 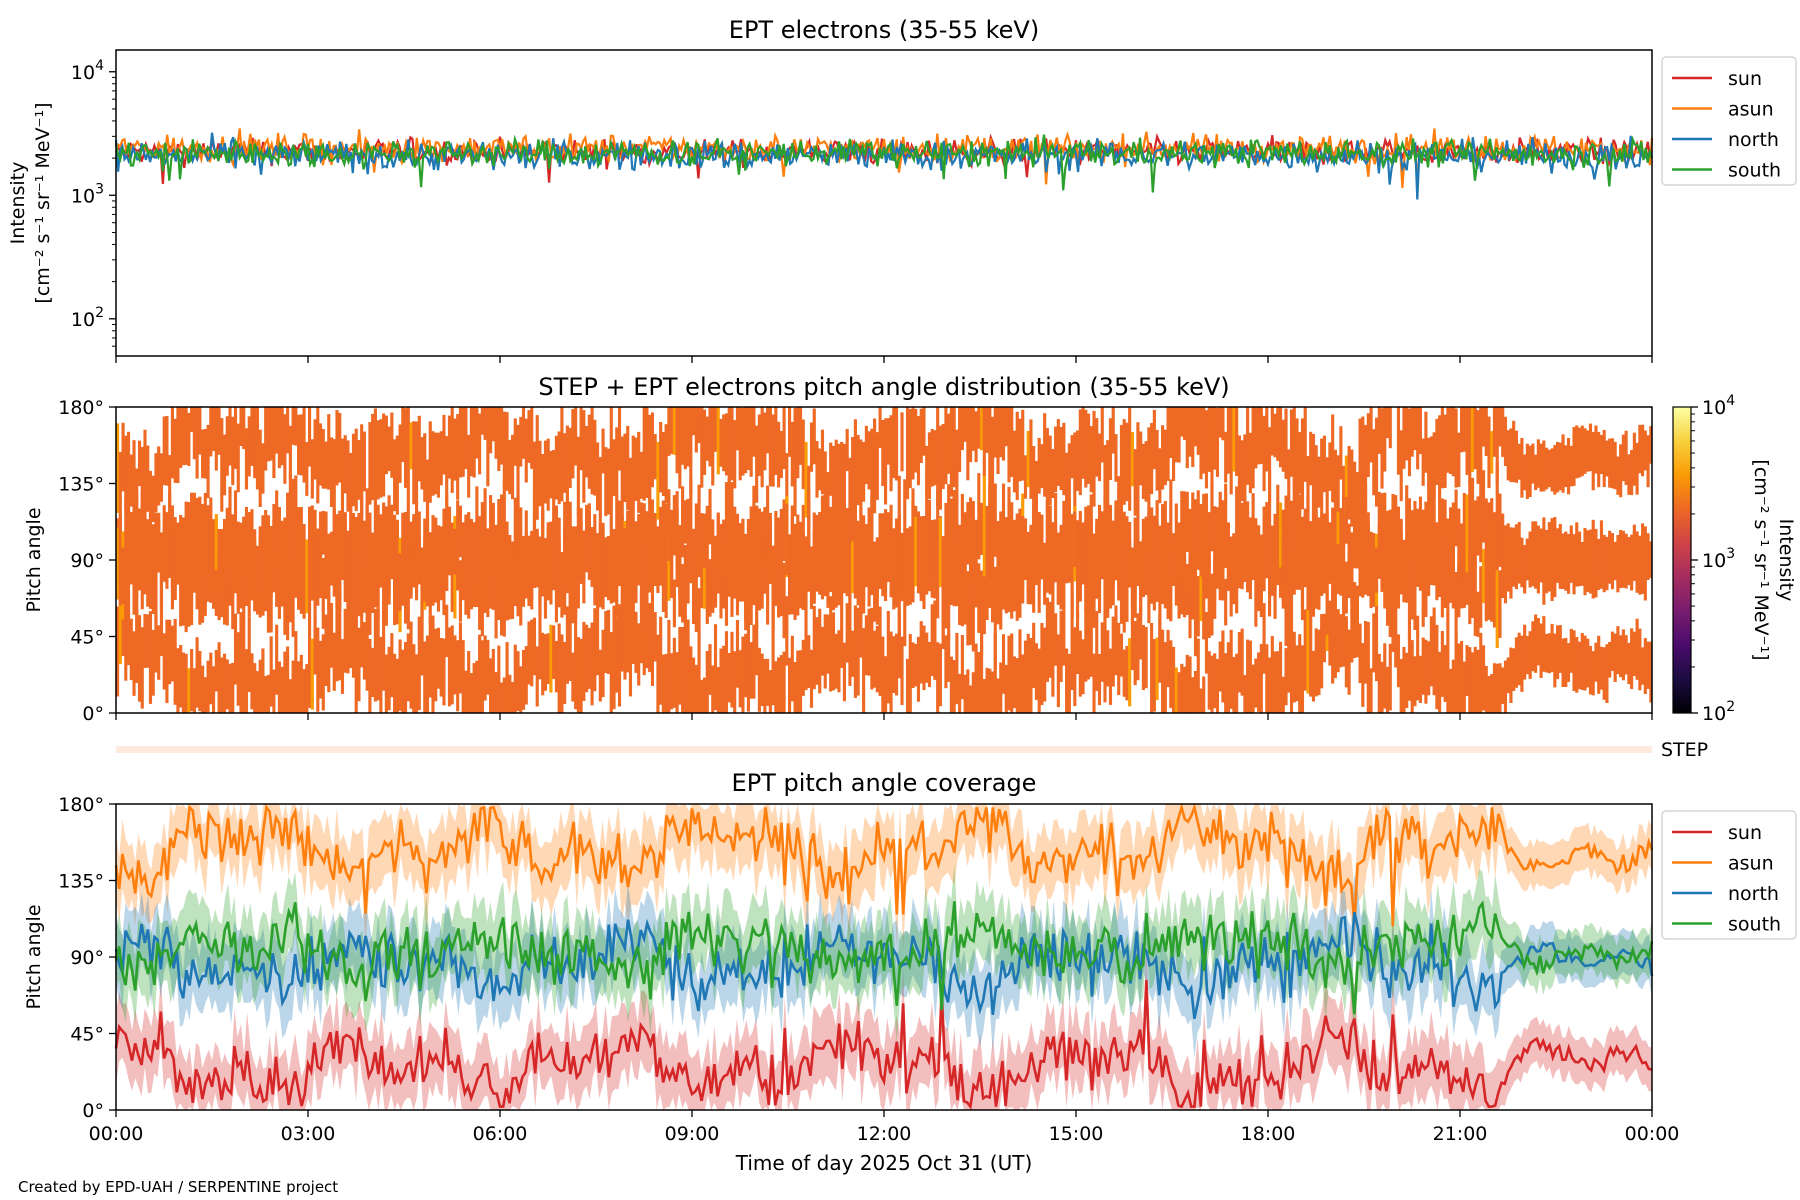 What do you see at coordinates (18, 203) in the screenshot?
I see `panel1-ylabel-line1: Intensity` at bounding box center [18, 203].